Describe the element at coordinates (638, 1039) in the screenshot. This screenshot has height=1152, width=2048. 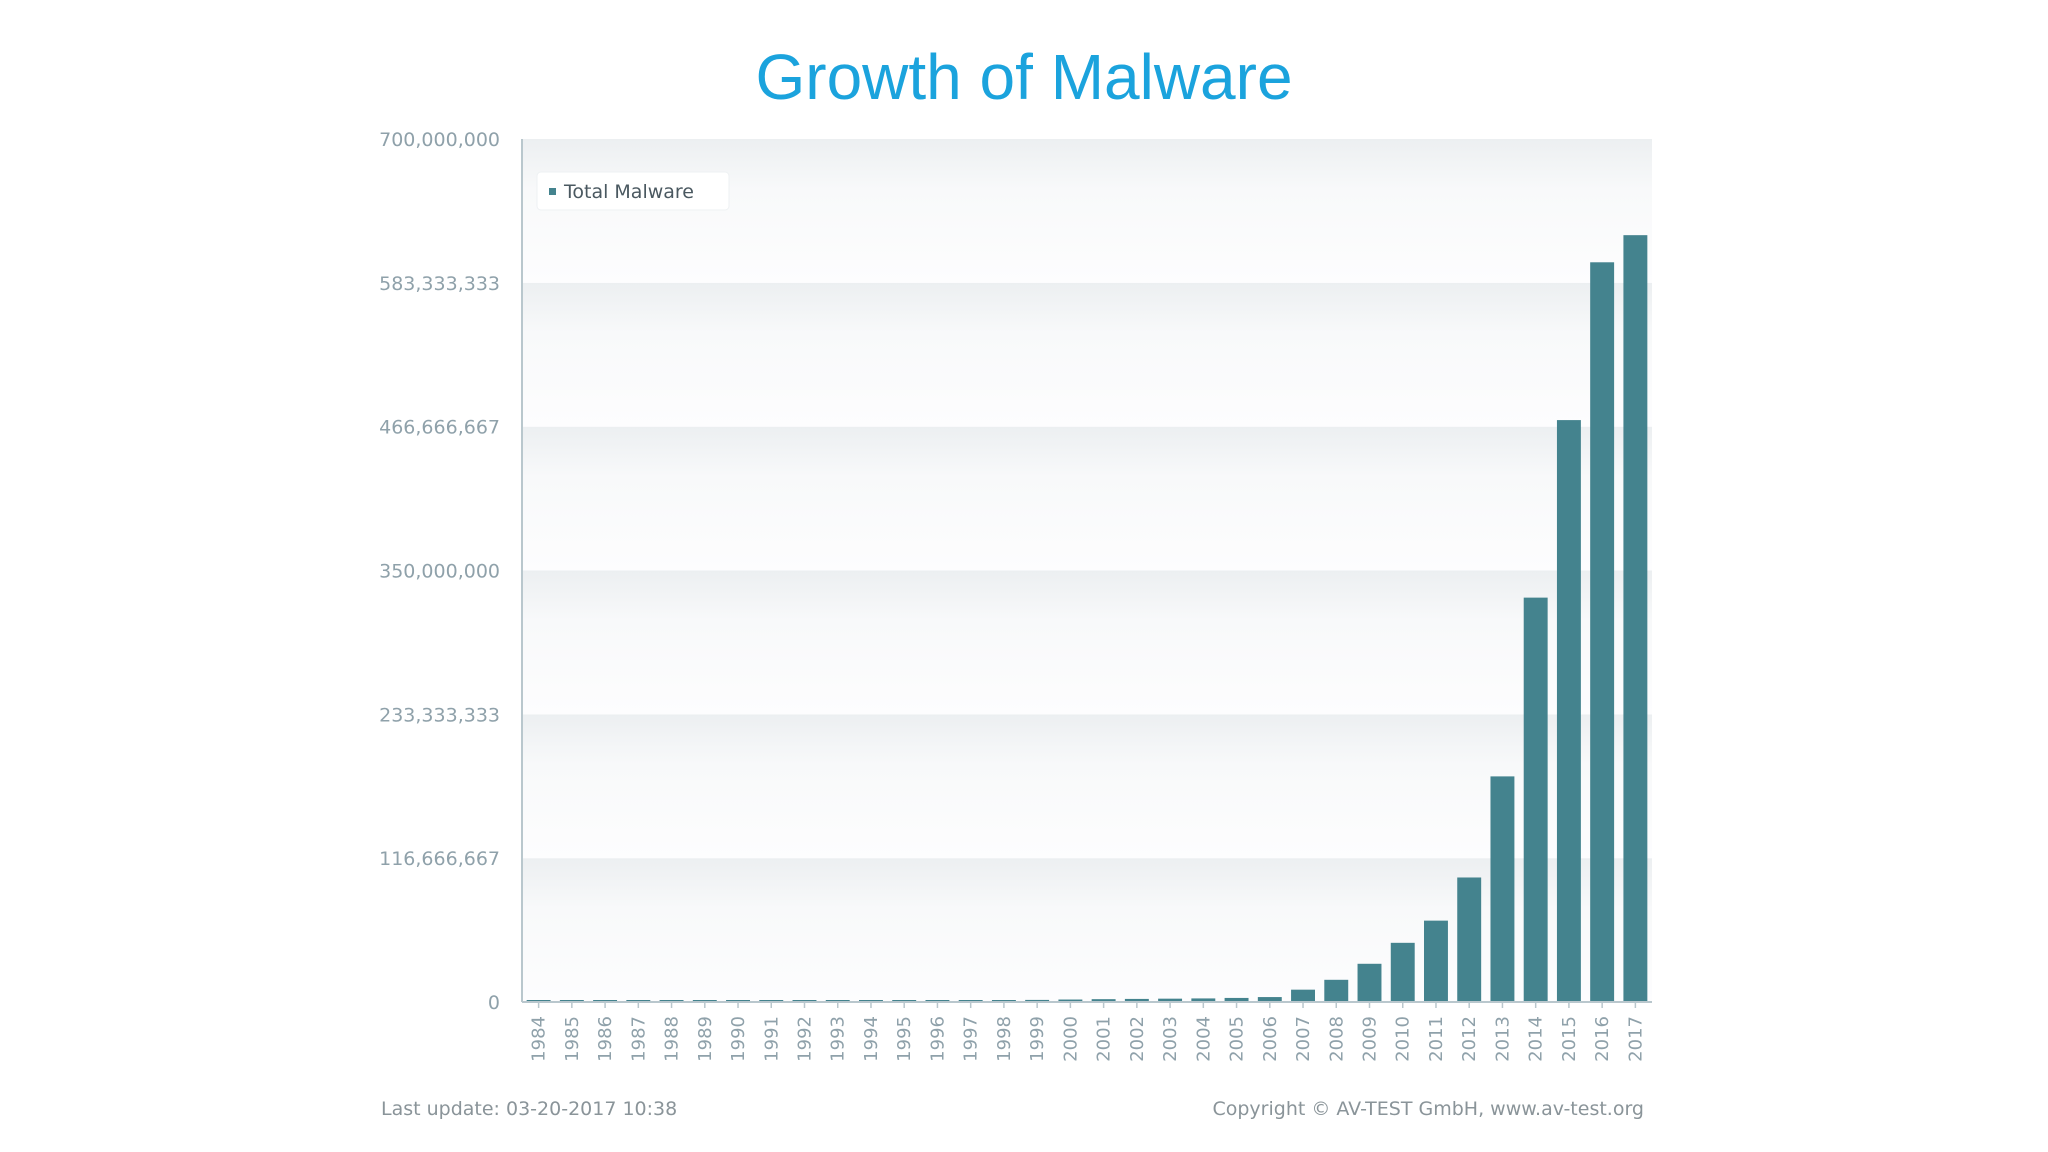
I see `x-tick-label: 1987` at that location.